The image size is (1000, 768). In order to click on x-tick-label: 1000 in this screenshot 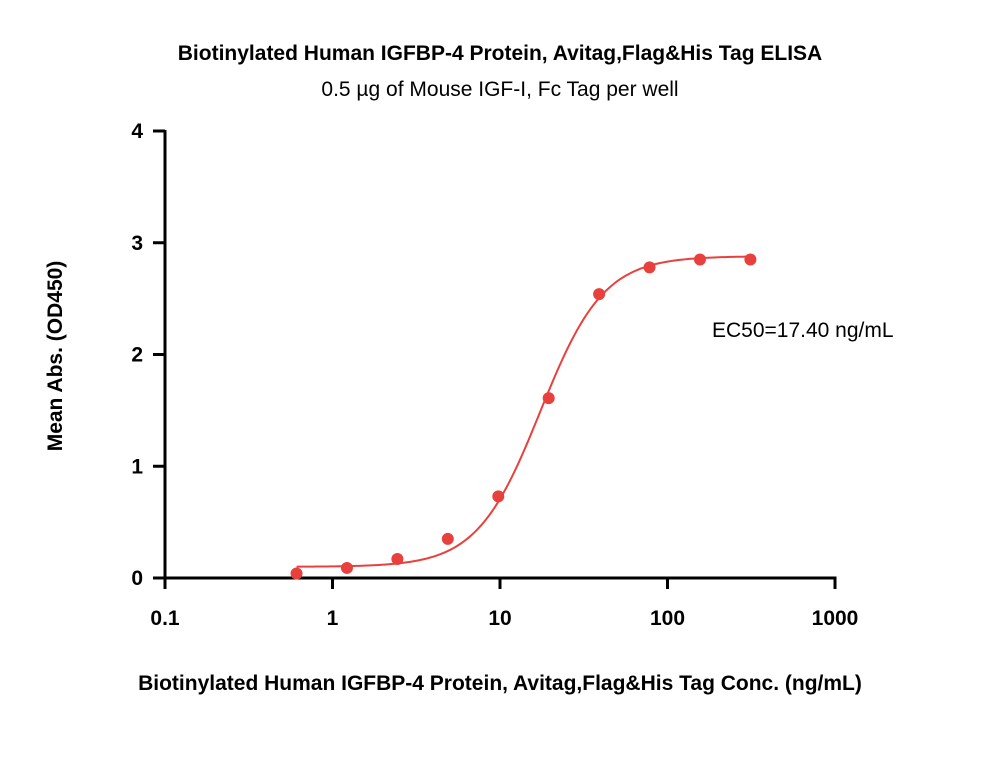, I will do `click(835, 618)`.